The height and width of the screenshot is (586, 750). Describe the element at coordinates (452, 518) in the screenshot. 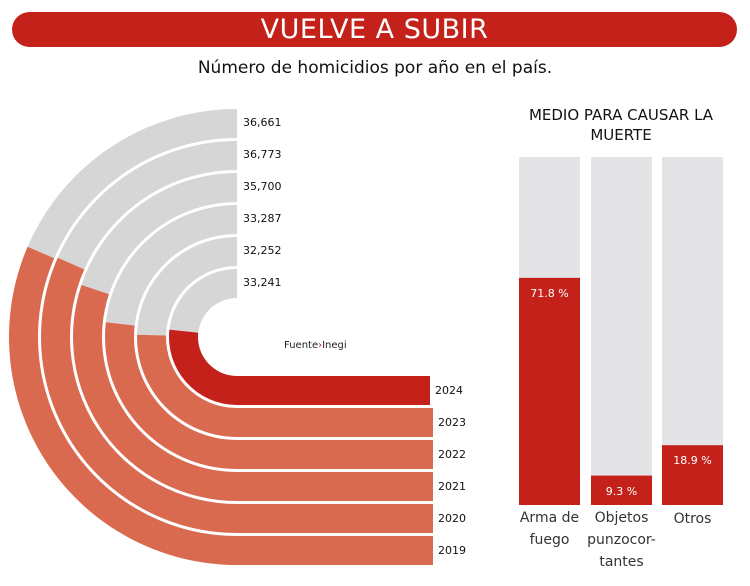

I see `year-label: 2020` at that location.